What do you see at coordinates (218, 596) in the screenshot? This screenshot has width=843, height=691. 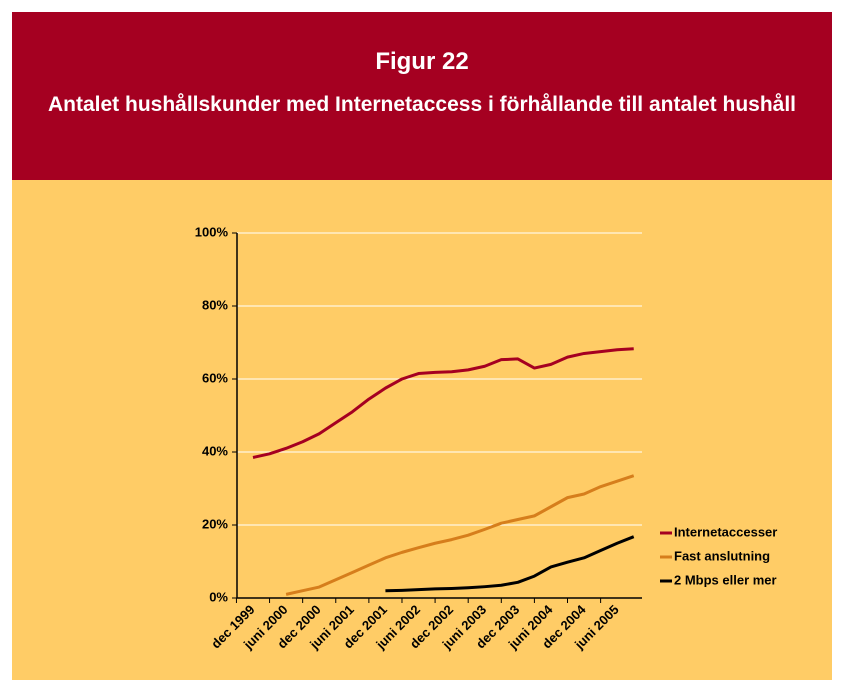 I see `y-tick-label: 0%` at bounding box center [218, 596].